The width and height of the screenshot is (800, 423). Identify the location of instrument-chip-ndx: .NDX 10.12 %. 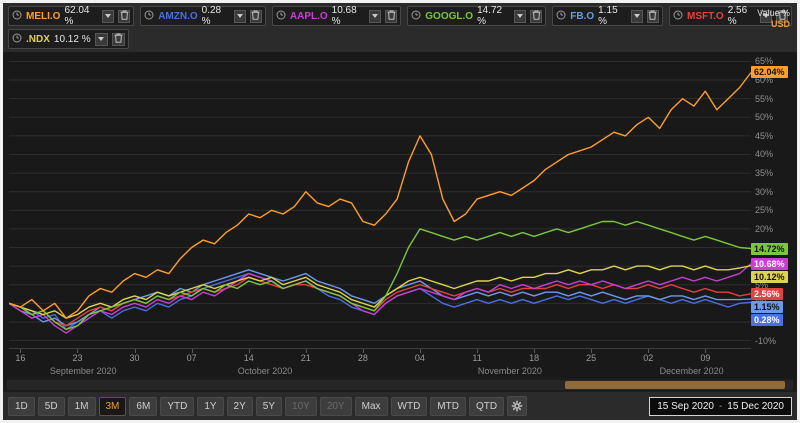
(68, 39).